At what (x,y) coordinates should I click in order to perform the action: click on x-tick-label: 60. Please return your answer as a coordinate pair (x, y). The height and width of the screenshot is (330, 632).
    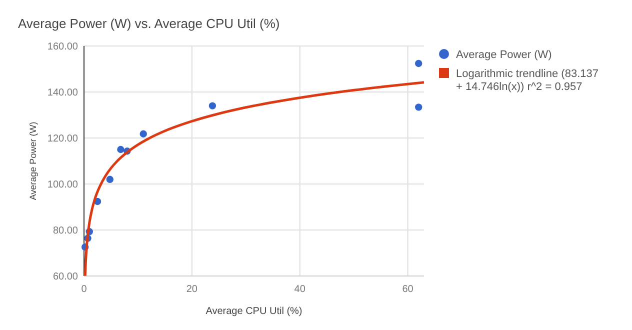
    Looking at the image, I should click on (408, 289).